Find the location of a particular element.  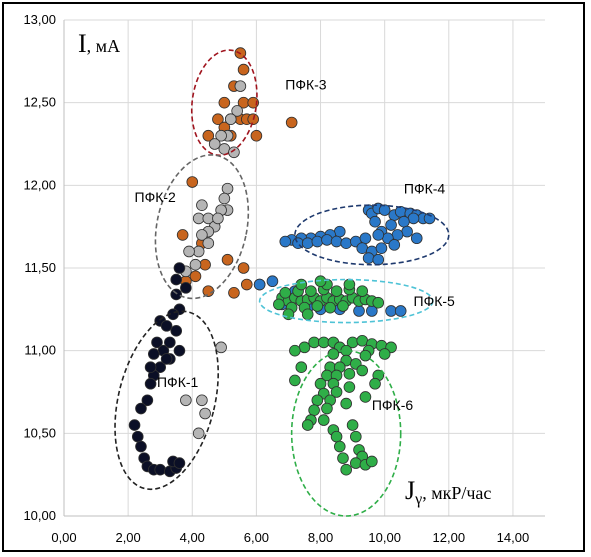

x-axis-title-unit: , мкР/час is located at coordinates (456, 493).